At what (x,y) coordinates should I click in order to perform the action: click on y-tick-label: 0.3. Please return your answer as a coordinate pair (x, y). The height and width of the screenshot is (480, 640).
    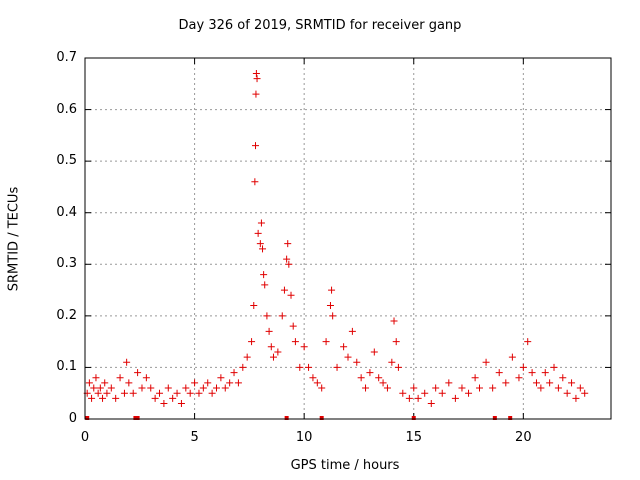
    Looking at the image, I should click on (66, 264).